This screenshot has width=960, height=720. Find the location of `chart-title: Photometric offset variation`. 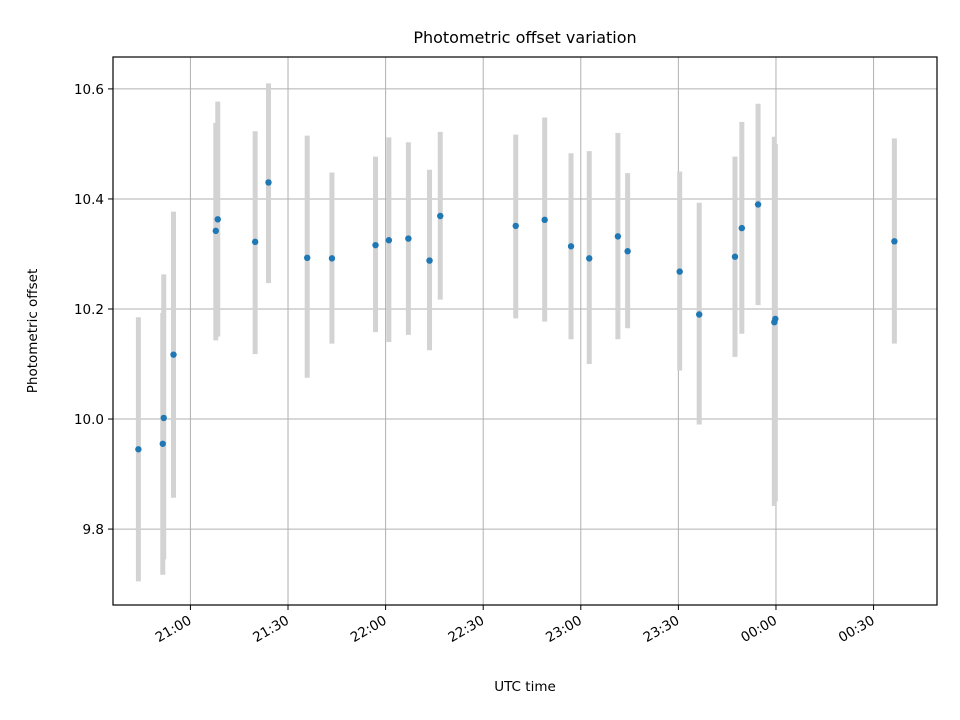

chart-title: Photometric offset variation is located at coordinates (524, 37).